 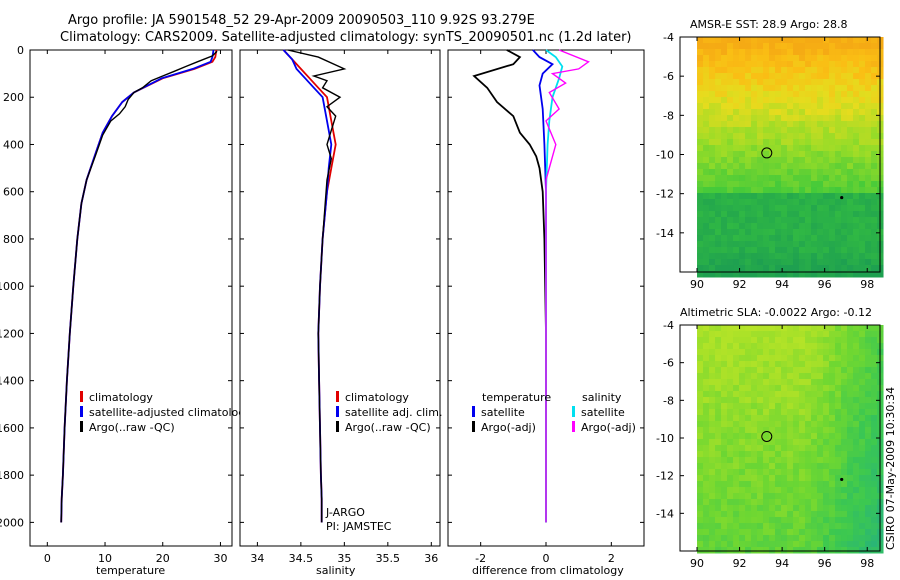 What do you see at coordinates (867, 284) in the screenshot?
I see `x-tick-label: 98` at bounding box center [867, 284].